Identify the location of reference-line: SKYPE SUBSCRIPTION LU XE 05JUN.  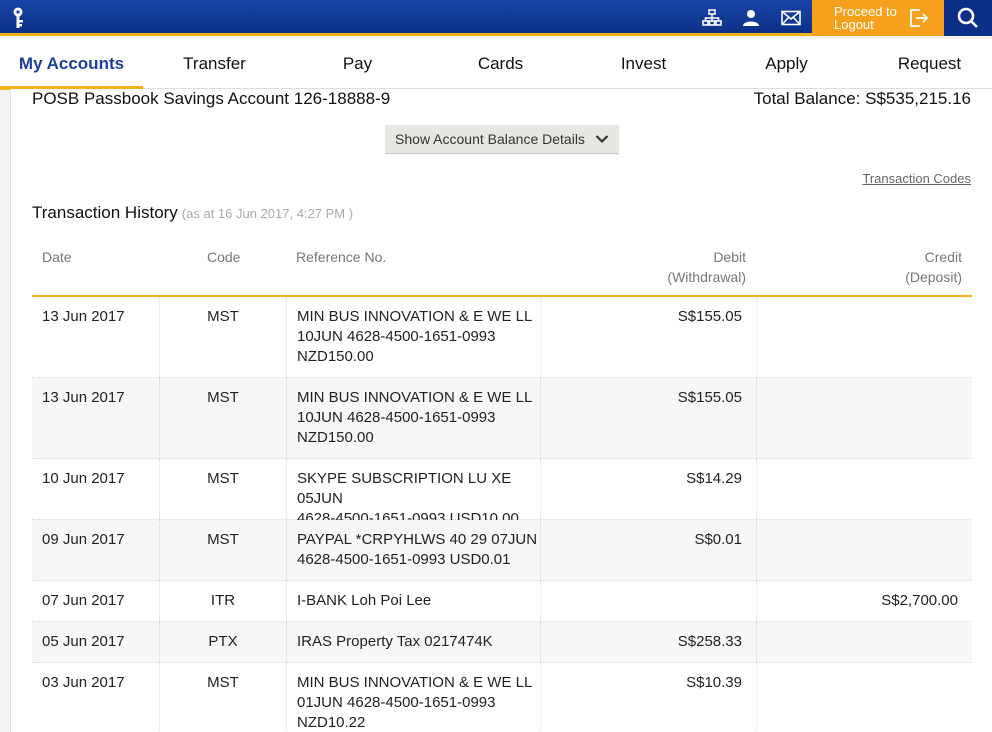
(404, 488).